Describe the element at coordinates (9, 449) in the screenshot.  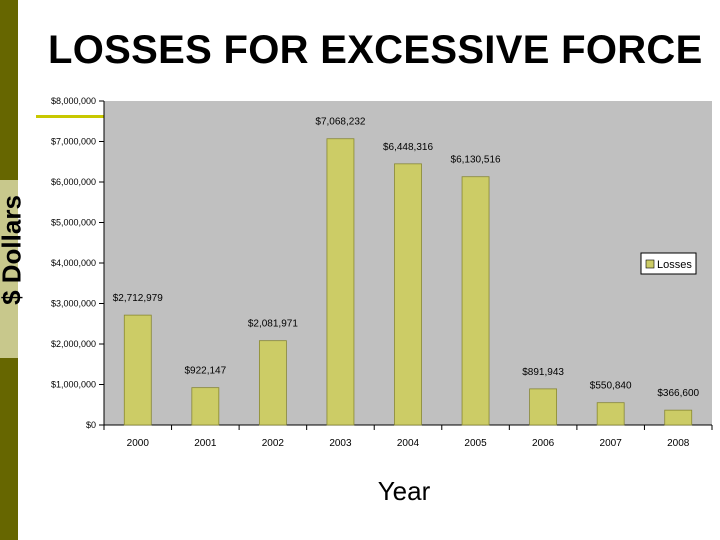
I see `slide-accent-bar-bottom` at that location.